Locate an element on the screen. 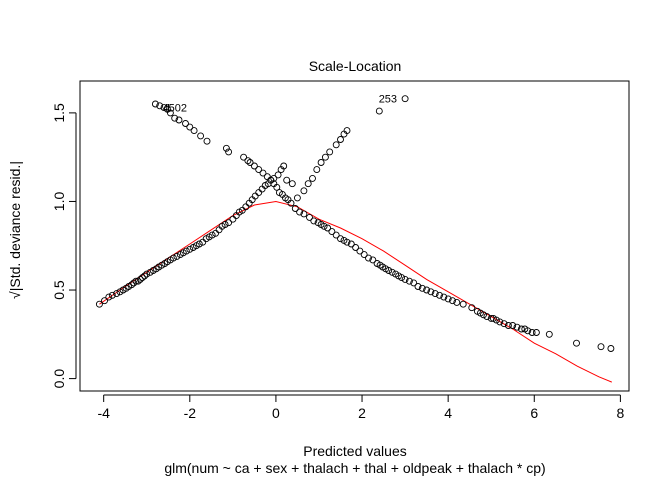 The image size is (672, 480). chart-title: Scale-Location is located at coordinates (355, 66).